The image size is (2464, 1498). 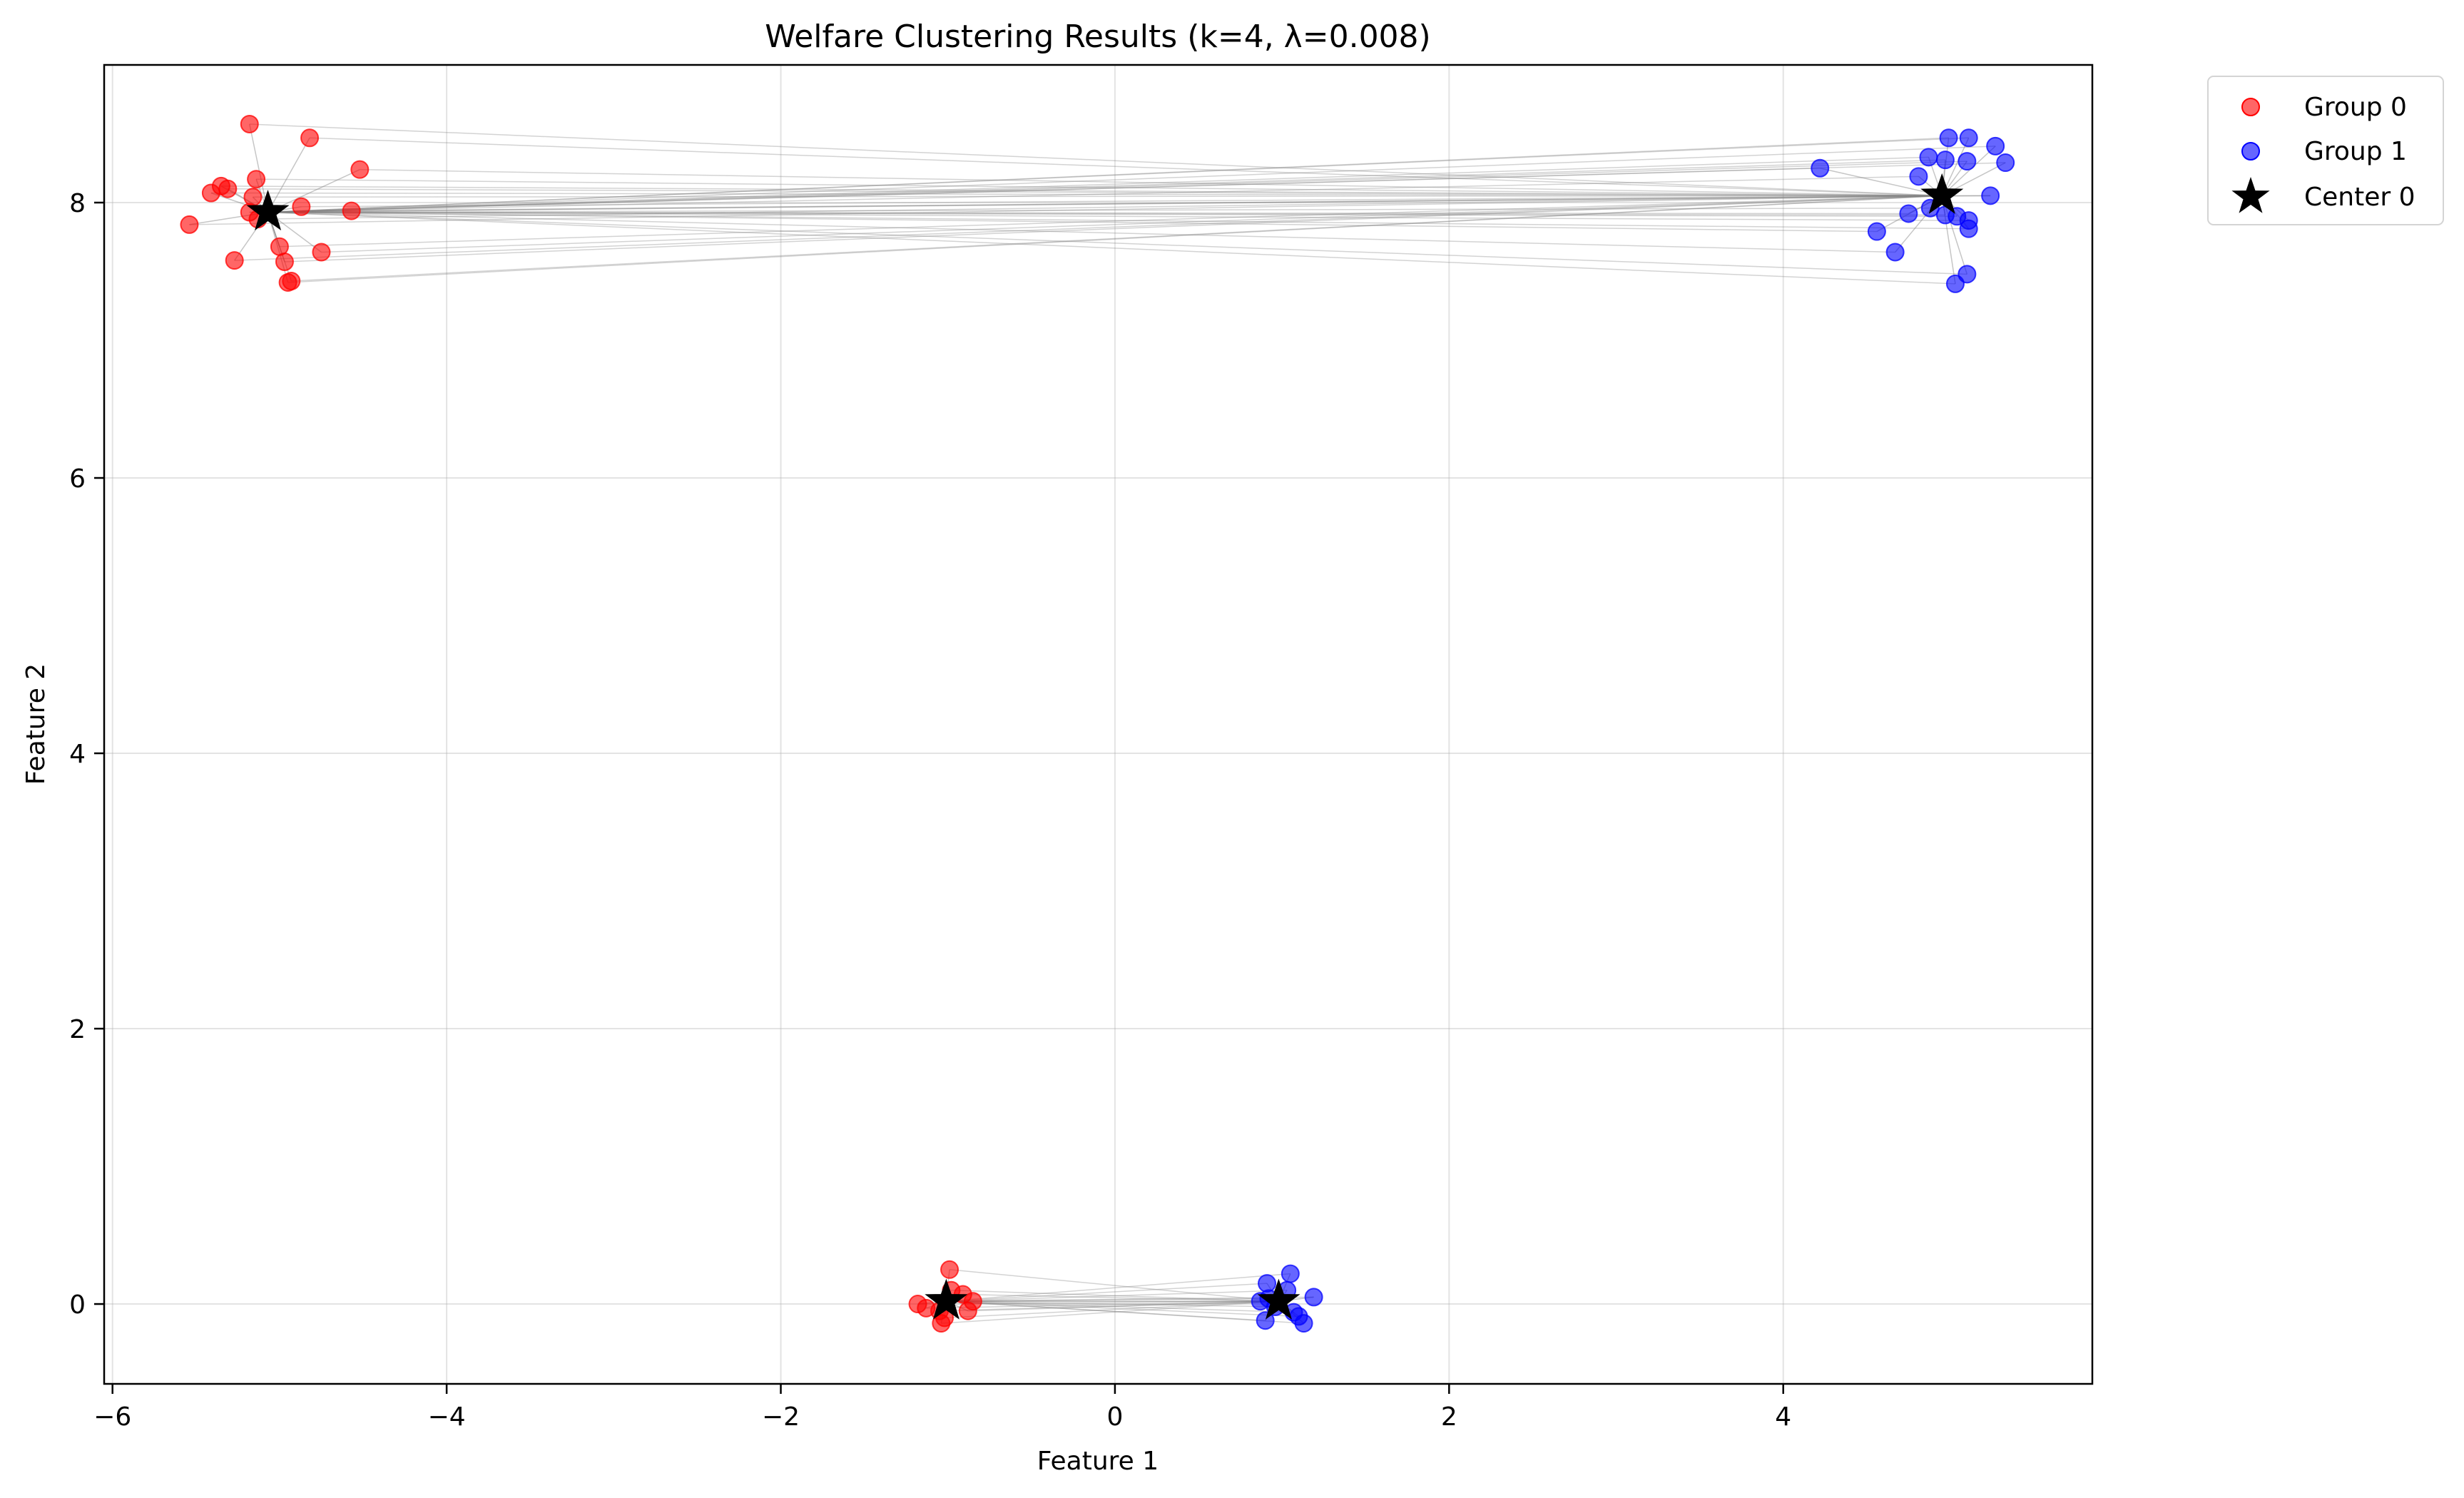 What do you see at coordinates (2359, 197) in the screenshot?
I see `legend-label-center: Center 0` at bounding box center [2359, 197].